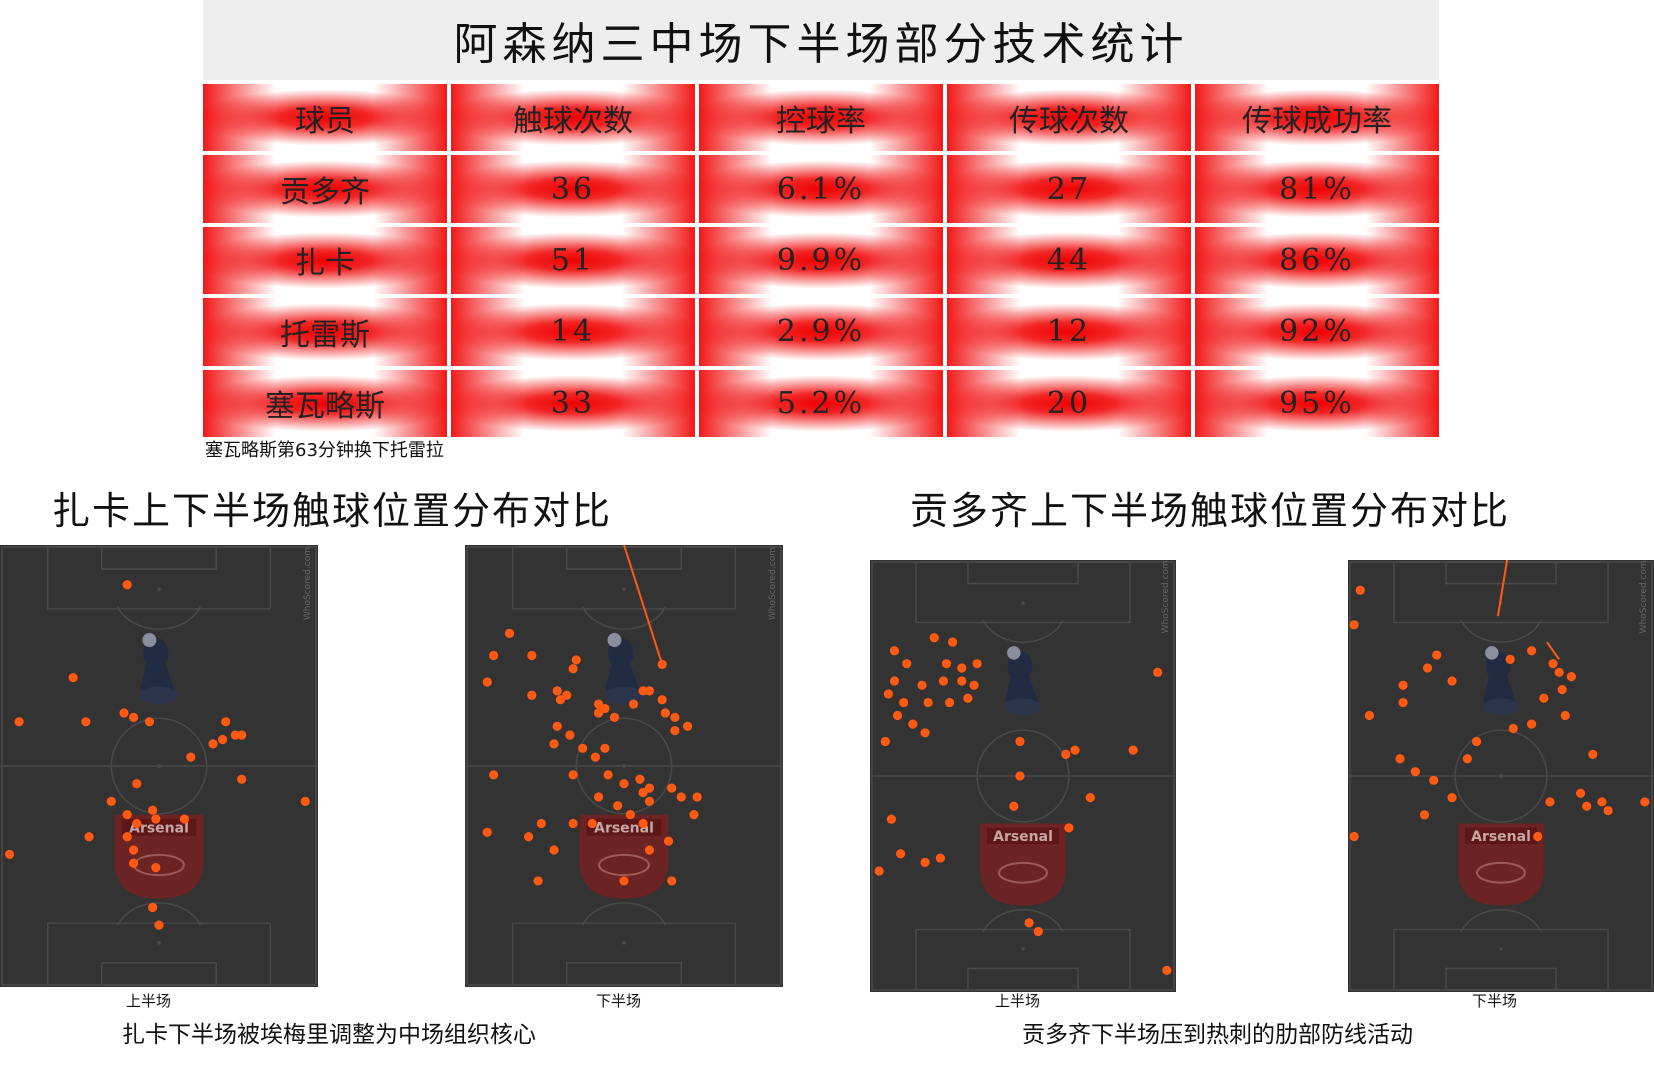 Image resolution: width=1654 pixels, height=1065 pixels. What do you see at coordinates (821, 260) in the screenshot?
I see `table-cell-possession: 9.9%` at bounding box center [821, 260].